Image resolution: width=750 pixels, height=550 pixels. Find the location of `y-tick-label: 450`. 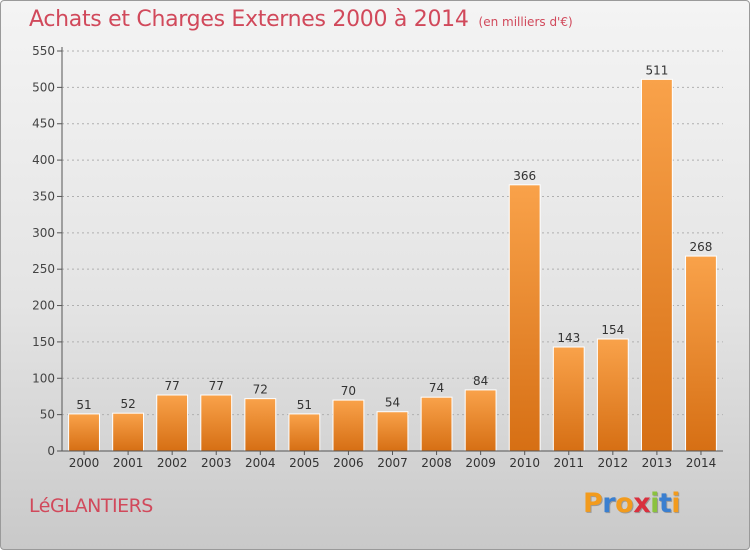

y-tick-label: 450 is located at coordinates (43, 124).